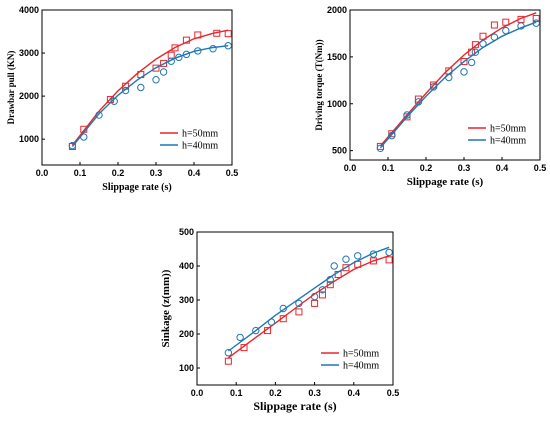 The height and width of the screenshot is (421, 550). What do you see at coordinates (29, 53) in the screenshot?
I see `y-tick-label: 3000` at bounding box center [29, 53].